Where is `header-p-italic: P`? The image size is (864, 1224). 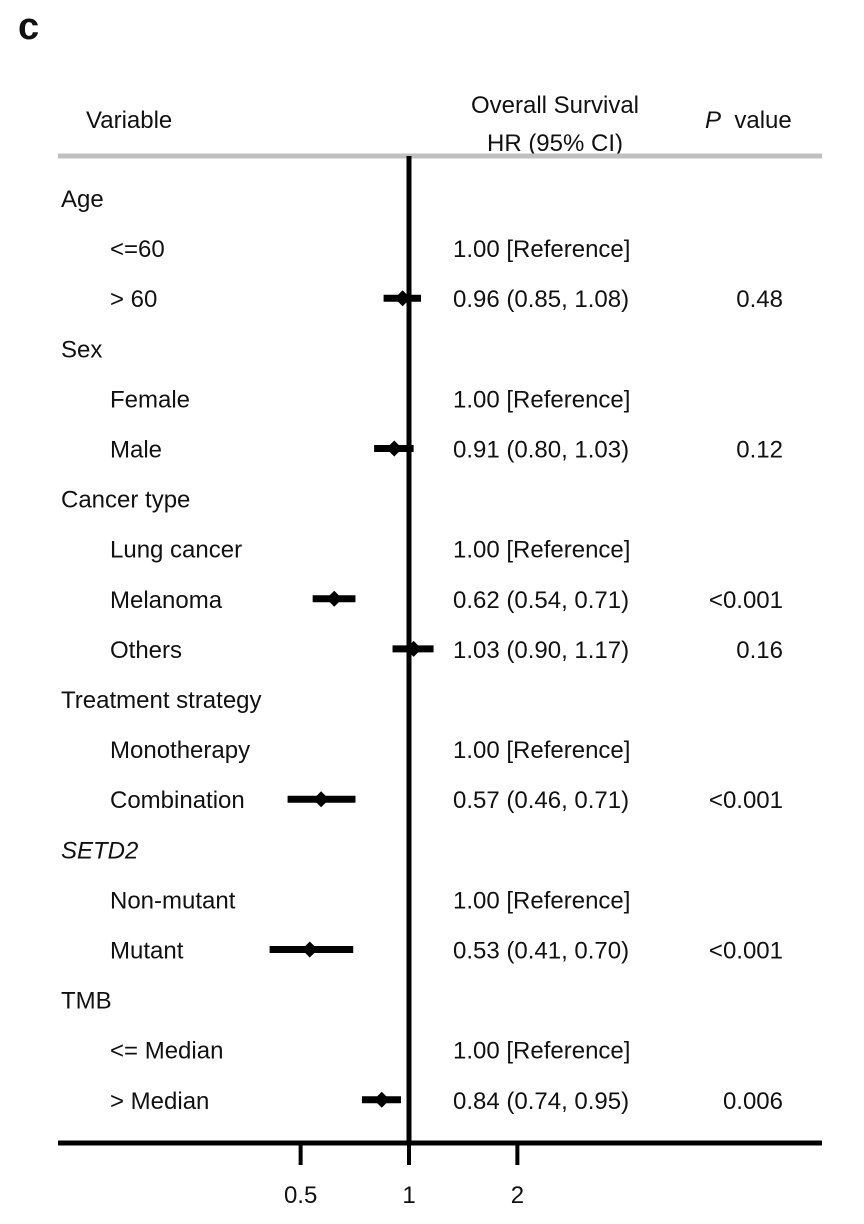 header-p-italic: P is located at coordinates (713, 120).